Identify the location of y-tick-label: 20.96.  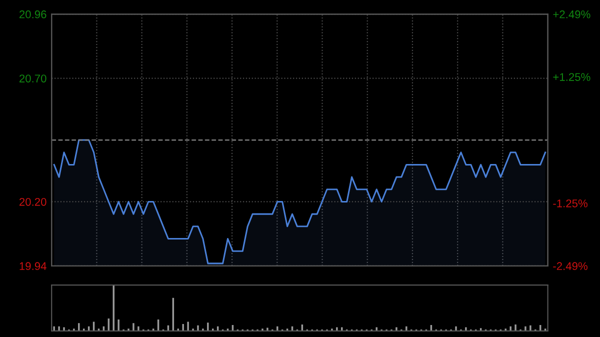
(32, 14).